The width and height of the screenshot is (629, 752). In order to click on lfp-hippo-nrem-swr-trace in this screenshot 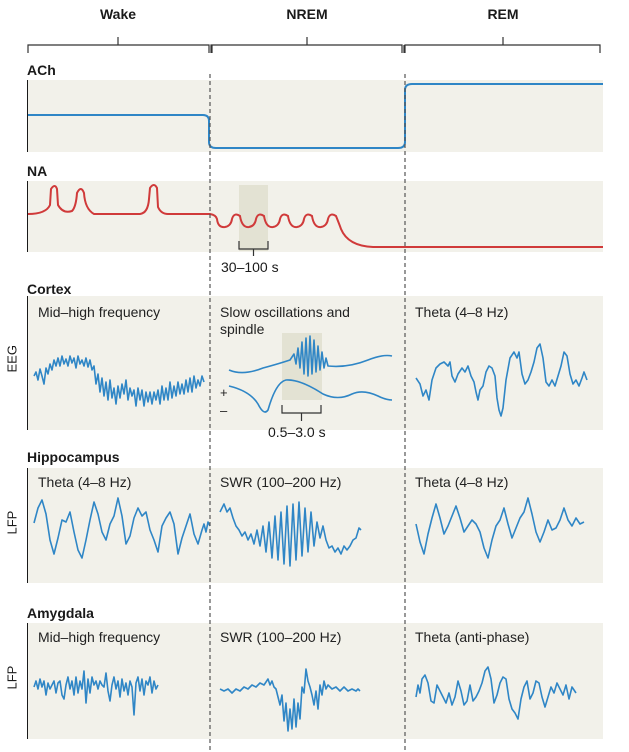, I will do `click(290, 534)`.